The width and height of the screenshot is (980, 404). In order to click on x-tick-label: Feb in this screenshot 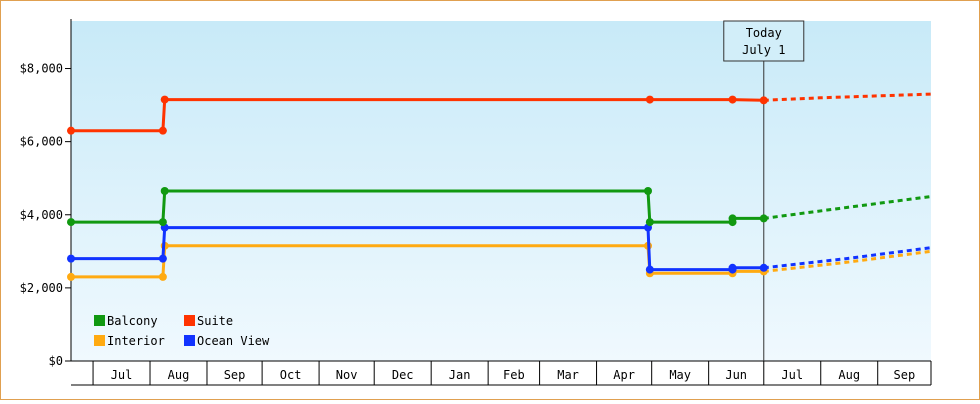, I will do `click(514, 375)`.